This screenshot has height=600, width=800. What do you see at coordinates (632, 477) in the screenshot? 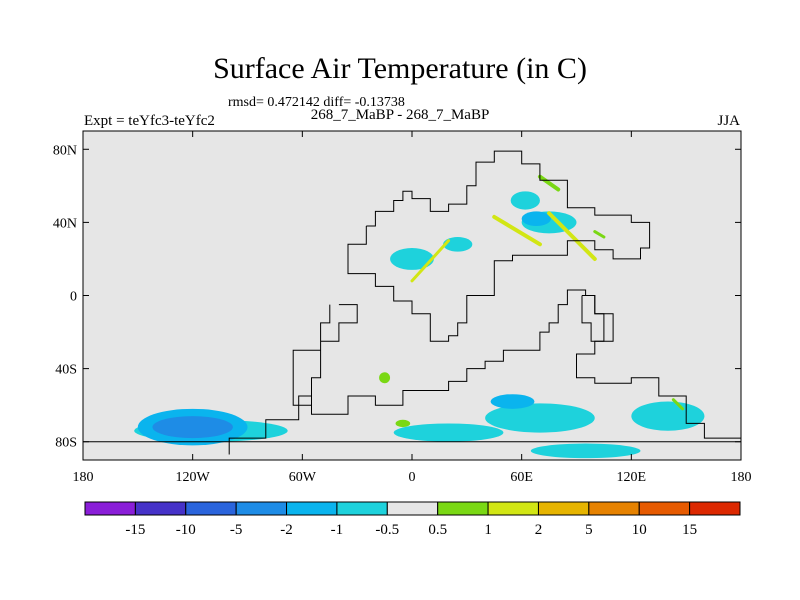
I see `x-tick-label: 120E` at bounding box center [632, 477].